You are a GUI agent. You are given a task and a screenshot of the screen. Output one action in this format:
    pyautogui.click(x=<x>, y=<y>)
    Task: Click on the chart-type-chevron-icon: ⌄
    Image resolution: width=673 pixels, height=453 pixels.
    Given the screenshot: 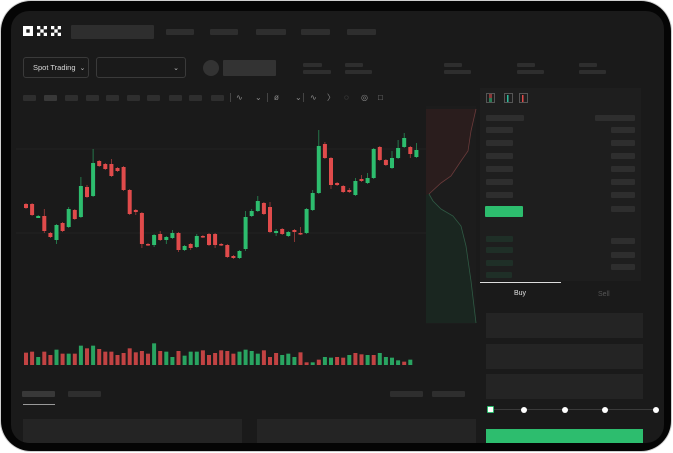 What is the action you would take?
    pyautogui.click(x=258, y=97)
    